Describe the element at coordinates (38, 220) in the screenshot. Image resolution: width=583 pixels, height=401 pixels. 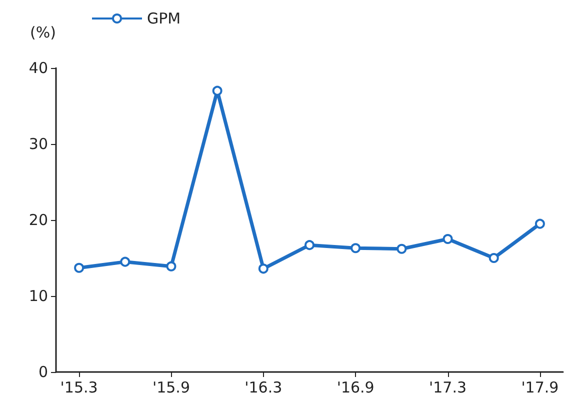
I see `y-tick-label: 20` at that location.